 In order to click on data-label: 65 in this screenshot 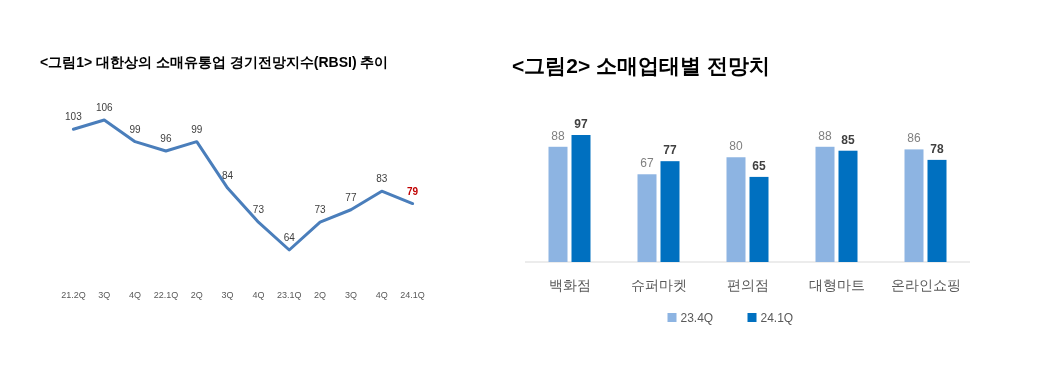, I will do `click(759, 165)`.